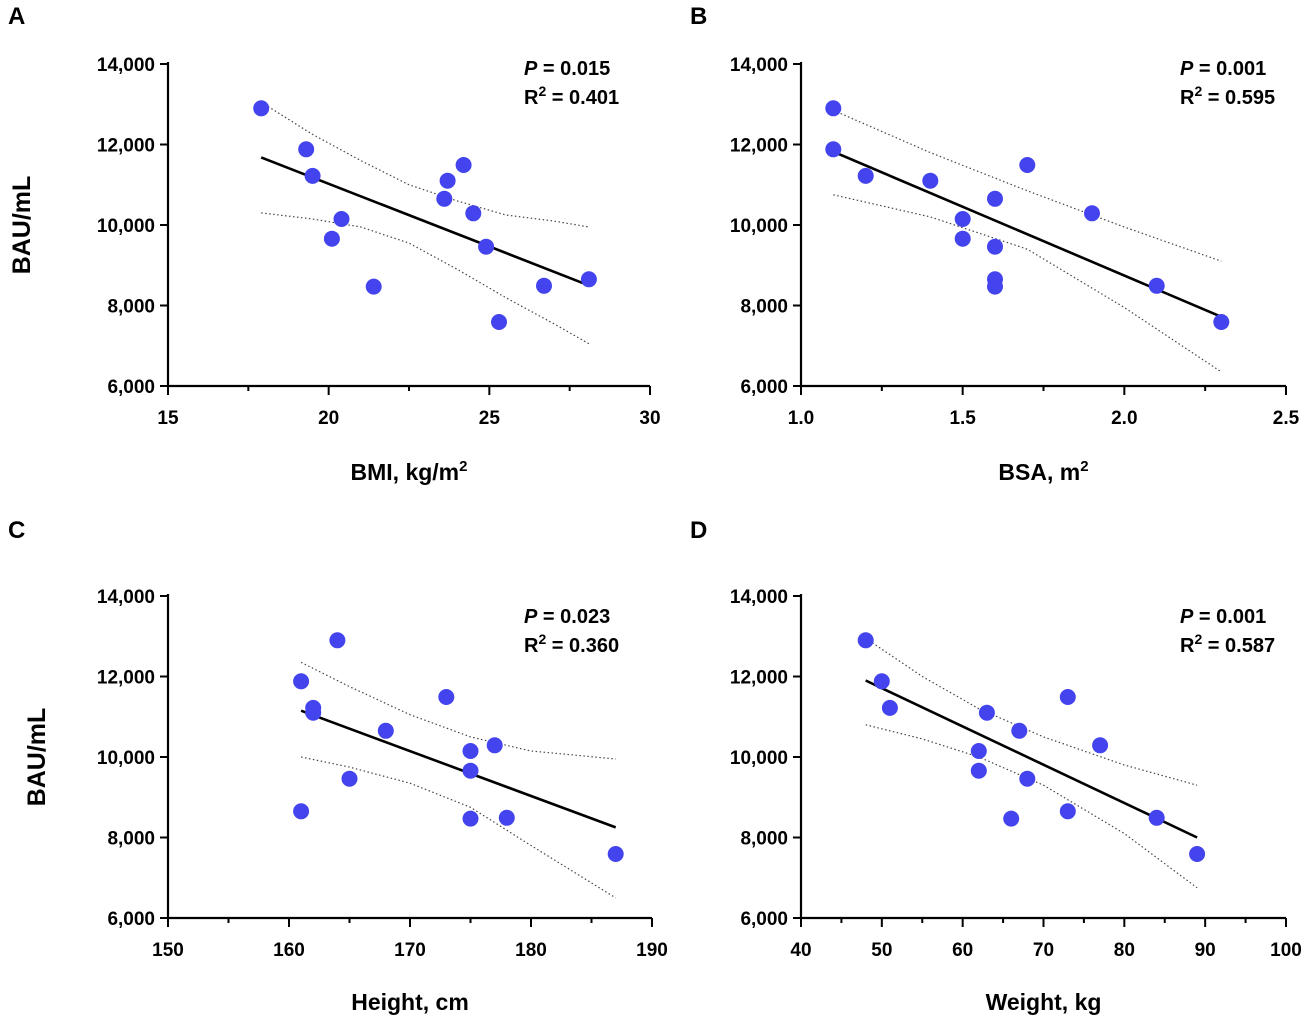  What do you see at coordinates (328, 418) in the screenshot?
I see `x-tick-label: 20` at bounding box center [328, 418].